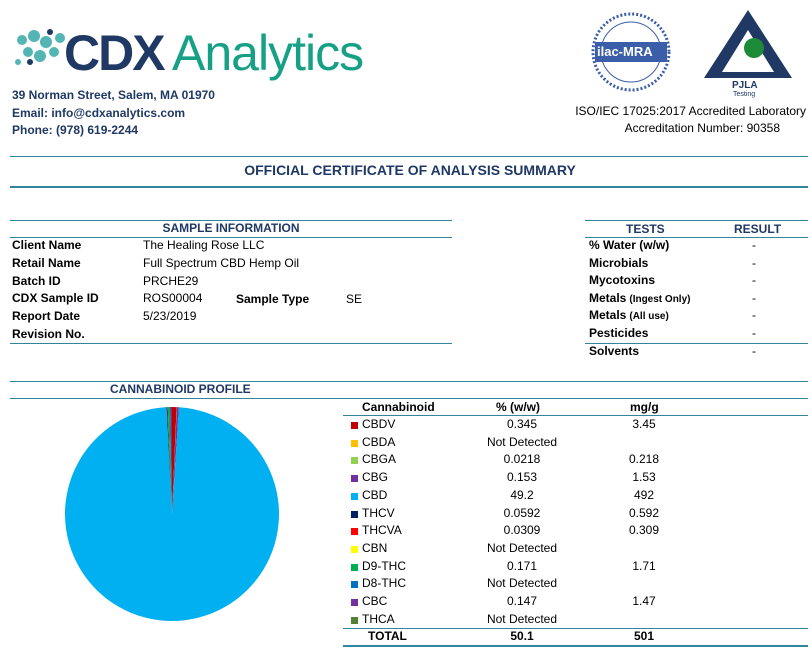  What do you see at coordinates (384, 583) in the screenshot?
I see `cannabinoid-name: D8-THC` at bounding box center [384, 583].